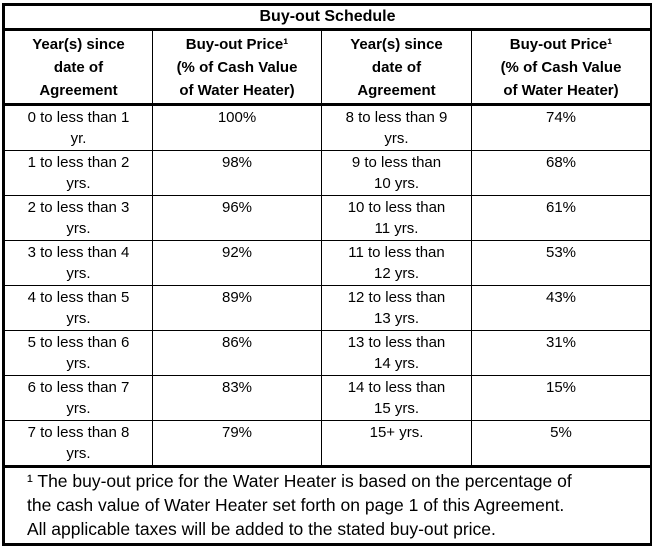  I want to click on years-cell: 5 to less than 6 yrs., so click(78, 353).